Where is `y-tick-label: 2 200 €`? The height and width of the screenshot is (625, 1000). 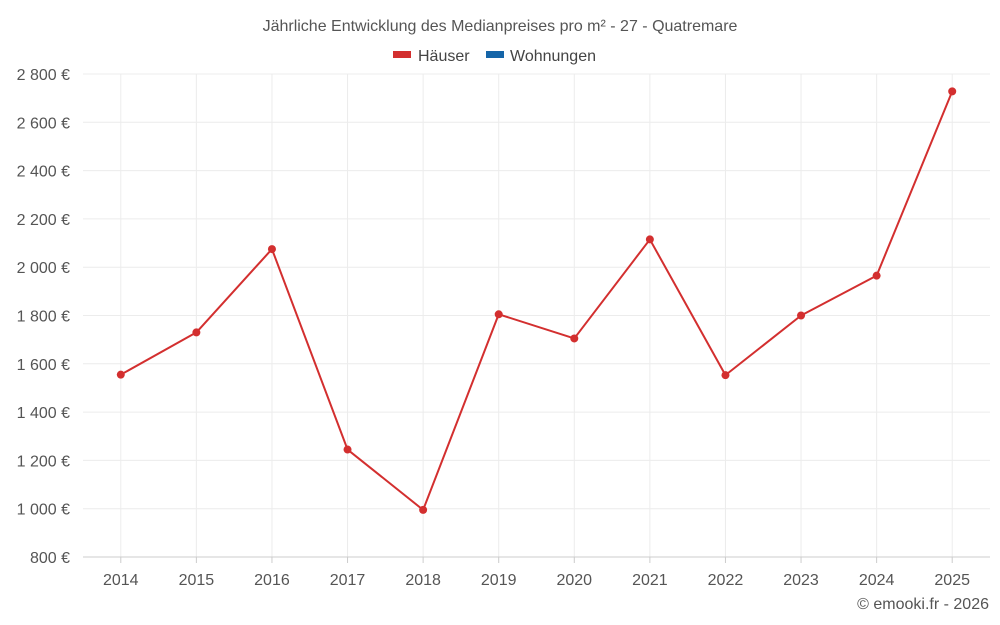
y-tick-label: 2 200 € is located at coordinates (43, 220).